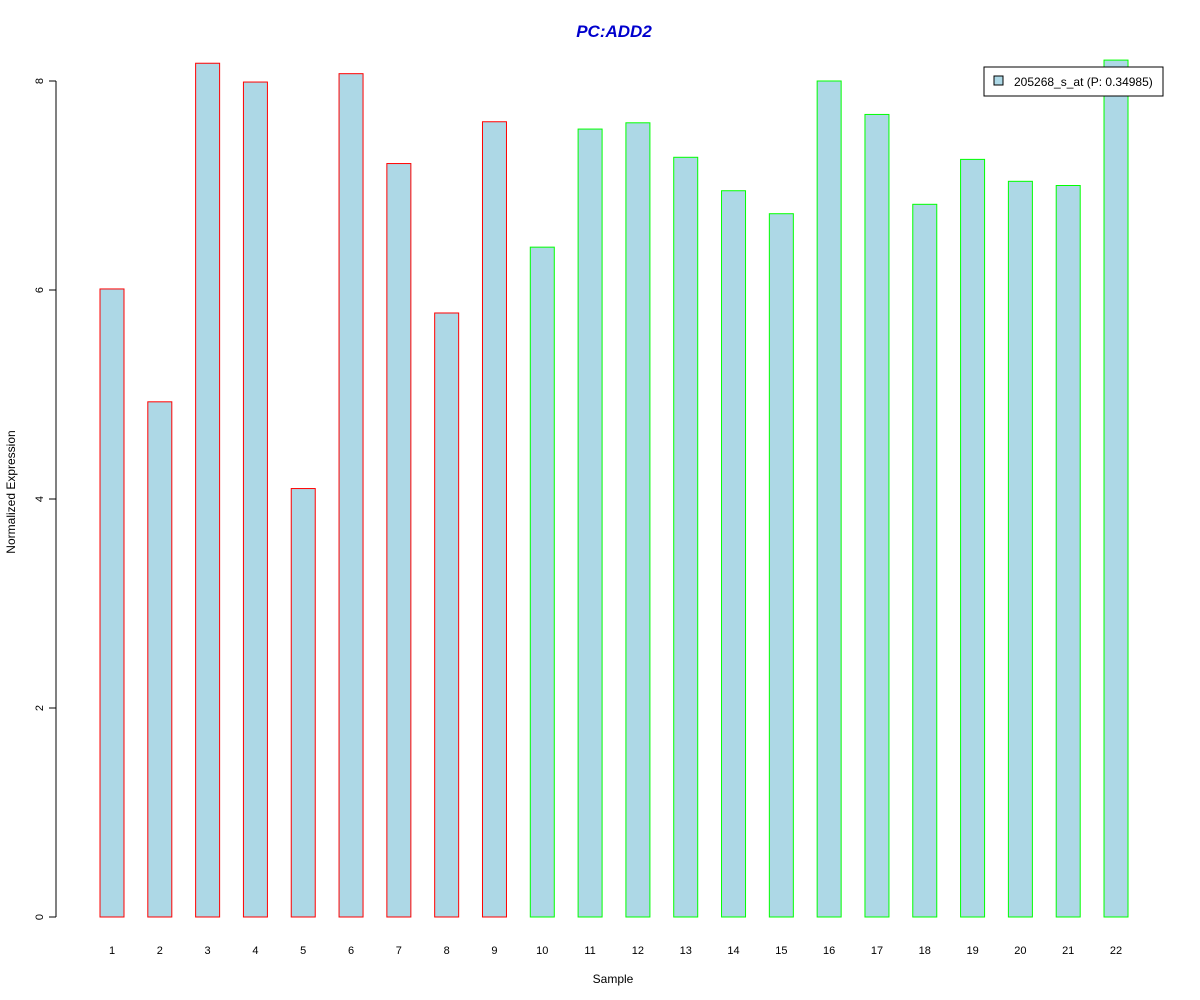  I want to click on x-tick-label: 2, so click(160, 951).